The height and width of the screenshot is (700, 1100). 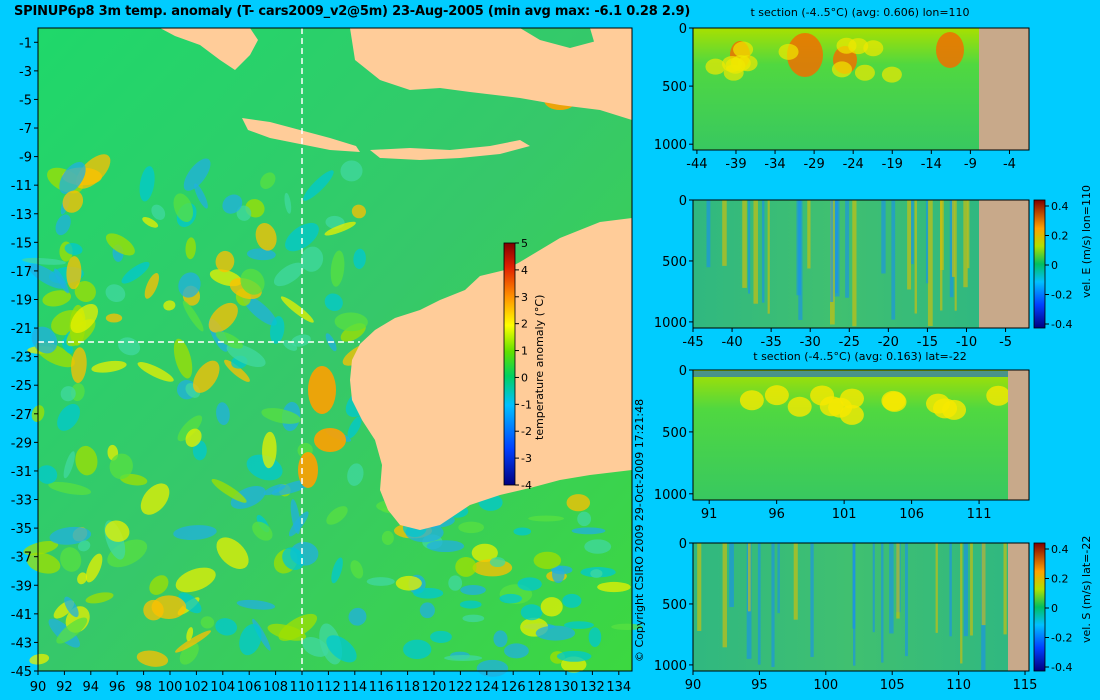 I want to click on new-guinea-land, so click(x=611, y=49).